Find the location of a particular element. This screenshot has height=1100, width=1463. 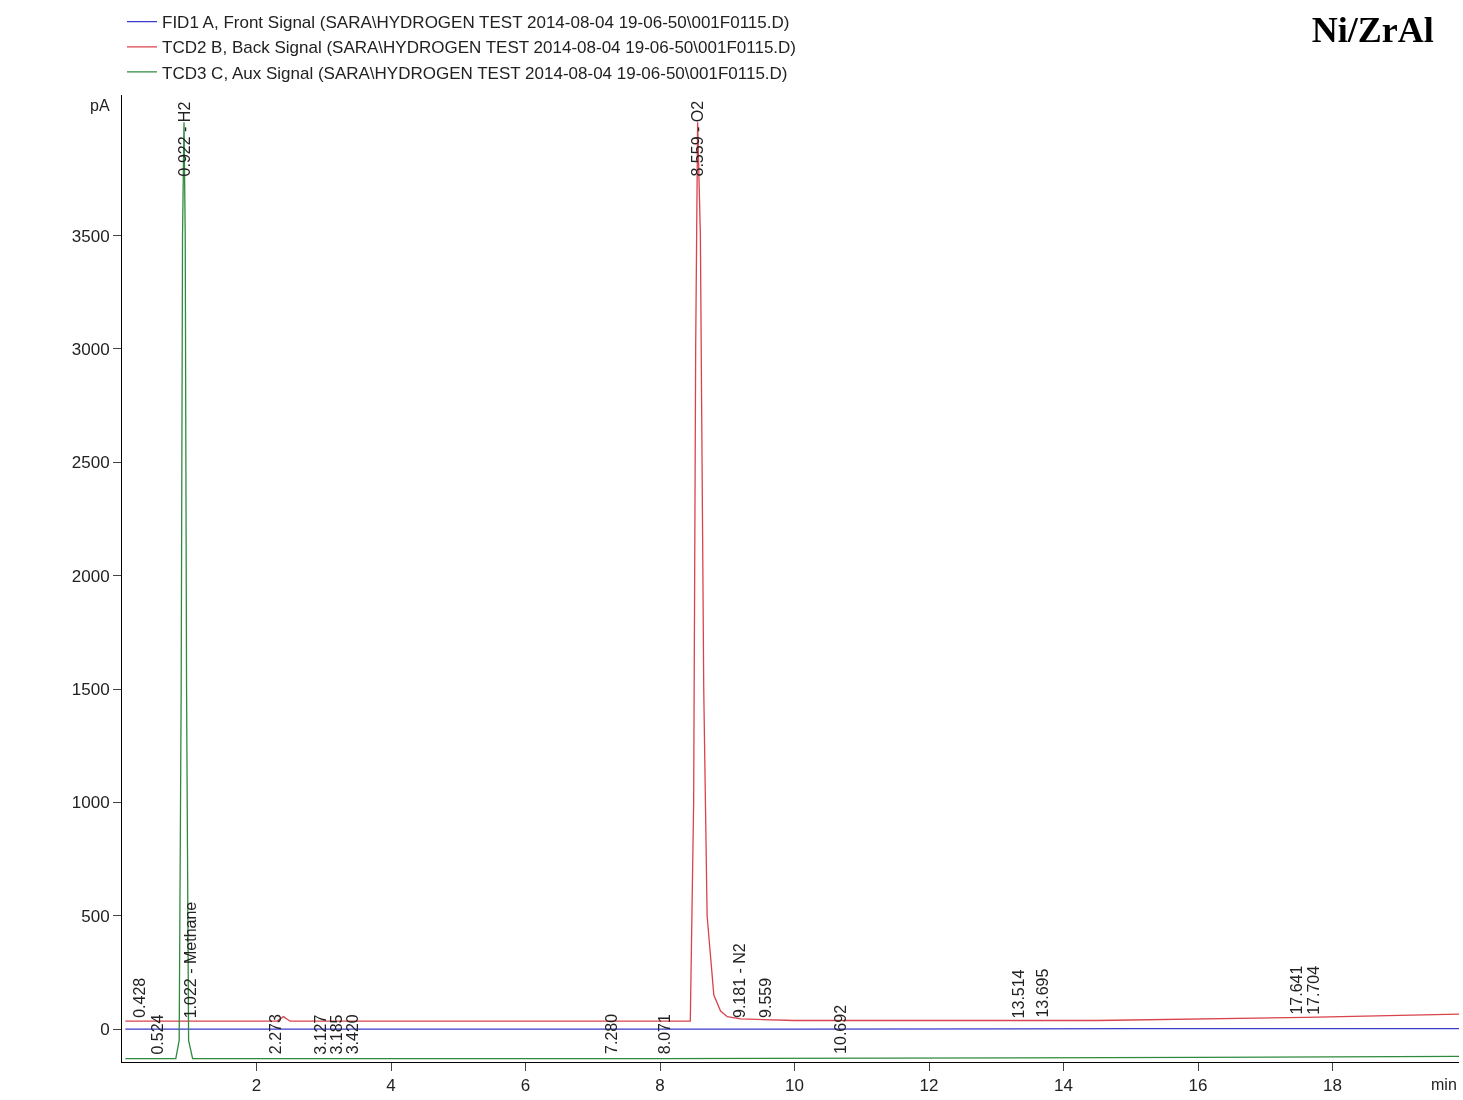

annotation: 1.022 - Methane is located at coordinates (191, 960).